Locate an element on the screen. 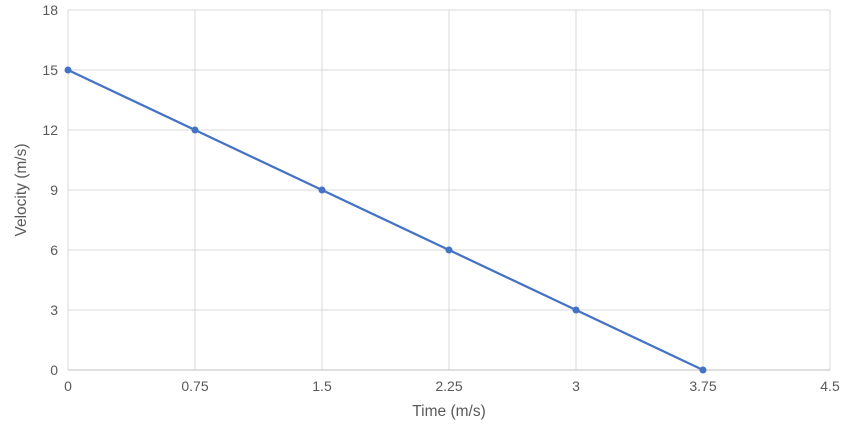 The height and width of the screenshot is (440, 848). y-tick-label: 6 is located at coordinates (54, 250).